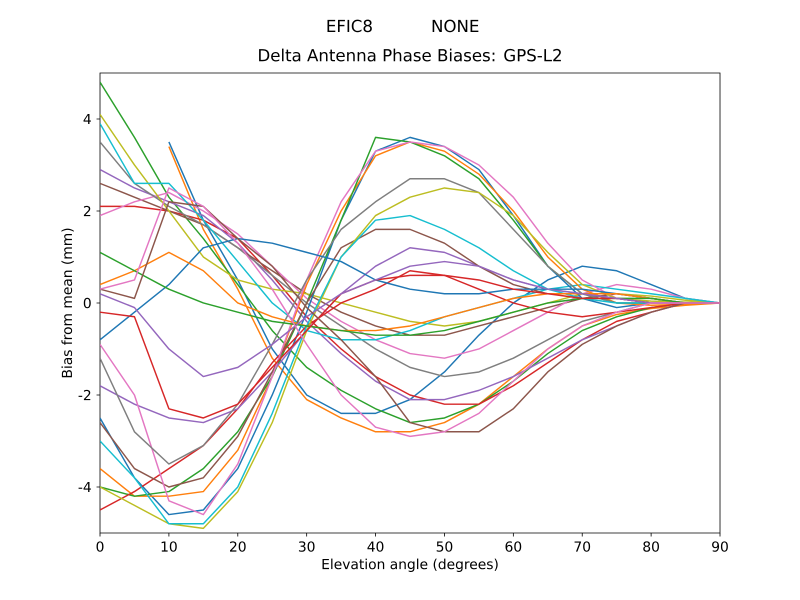  I want to click on x-tick-label: 60, so click(514, 546).